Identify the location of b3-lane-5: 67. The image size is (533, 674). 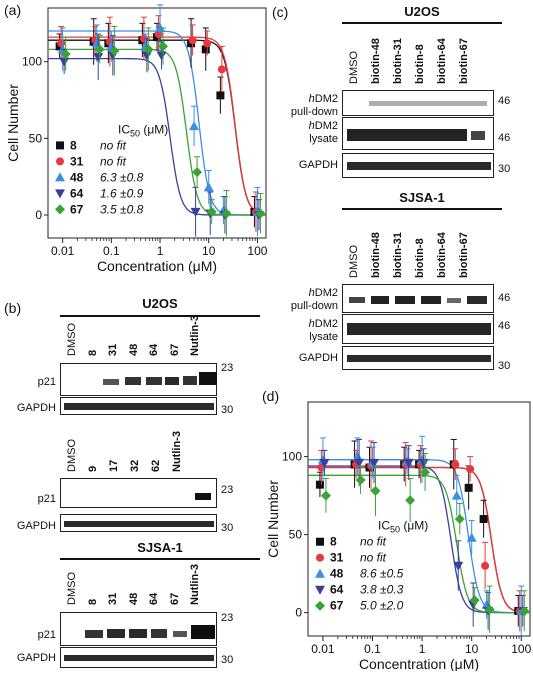
(174, 598).